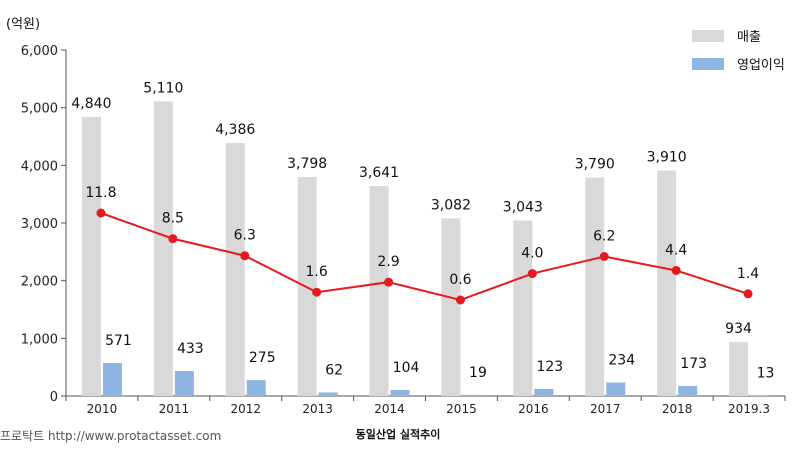  I want to click on chart-caption: 동일산업 실적추이, so click(398, 434).